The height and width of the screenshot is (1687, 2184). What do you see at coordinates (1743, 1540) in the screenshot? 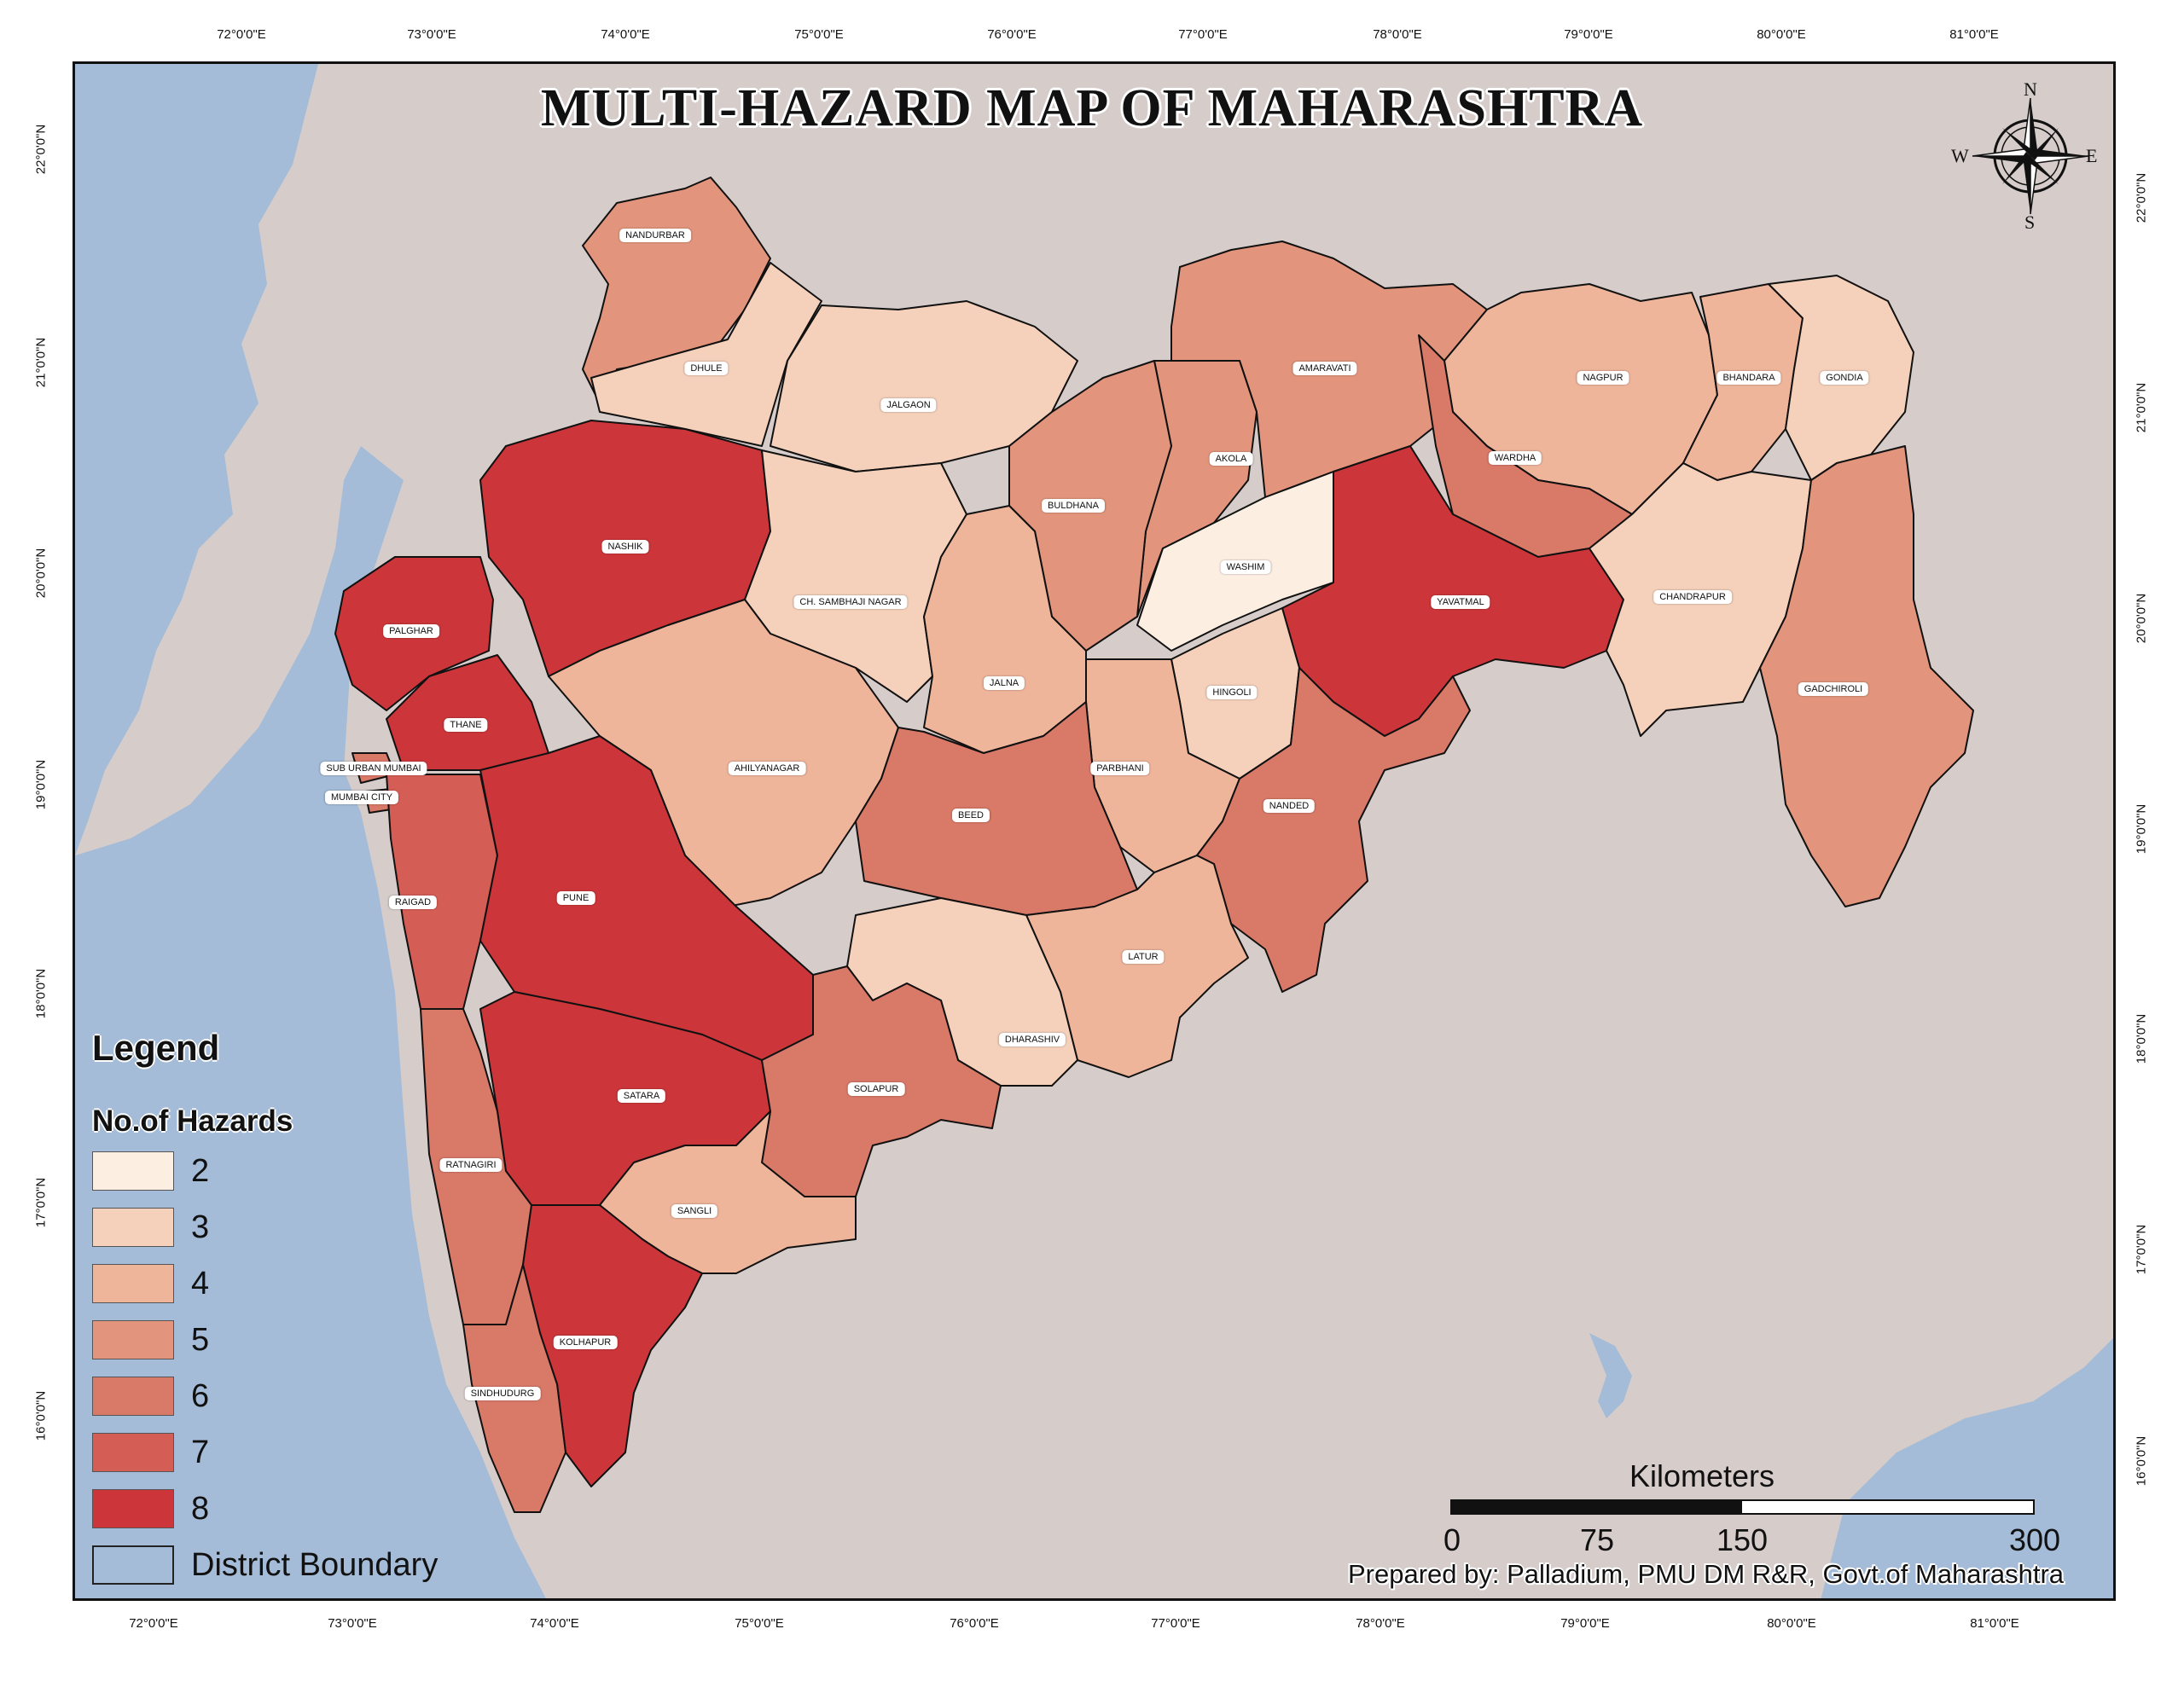
I see `scale-label: 150` at bounding box center [1743, 1540].